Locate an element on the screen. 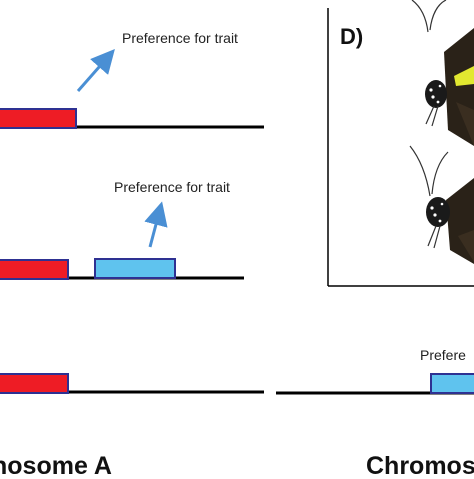 This screenshot has width=474, height=479. row-1-arrow is located at coordinates (95, 70).